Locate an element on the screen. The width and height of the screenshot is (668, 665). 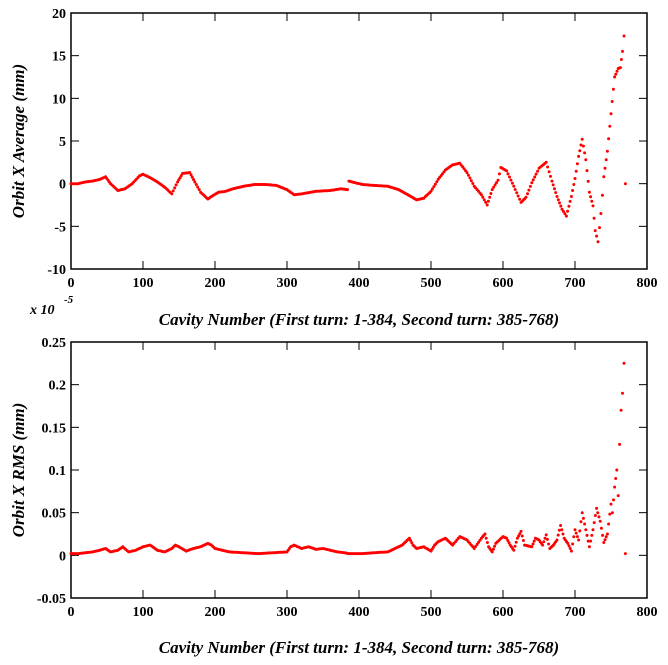
multiplier-exponent: -5 is located at coordinates (69, 300).